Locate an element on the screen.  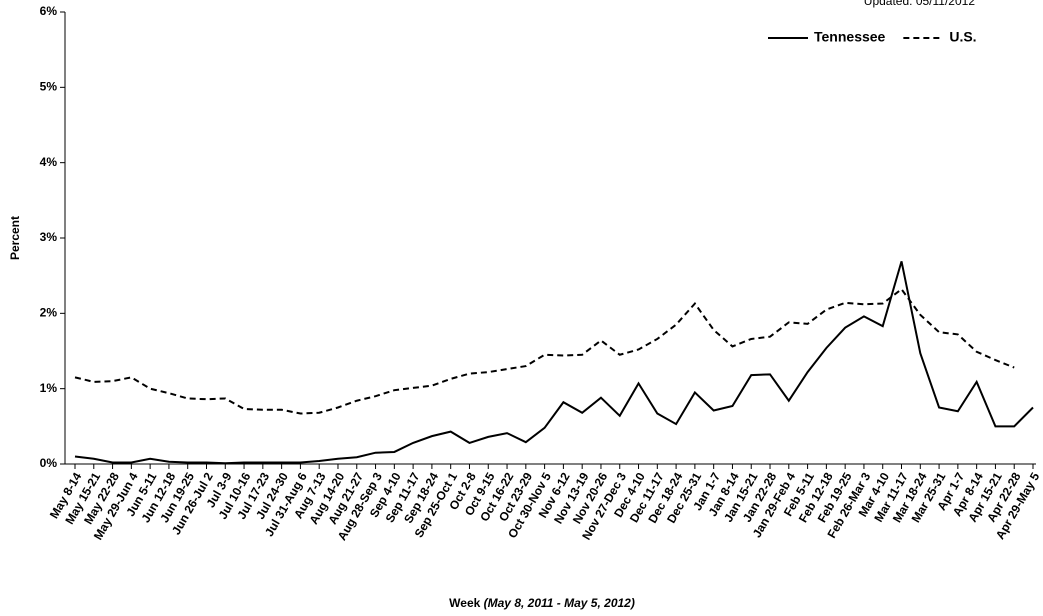
y-tick-label: 6% is located at coordinates (49, 11).